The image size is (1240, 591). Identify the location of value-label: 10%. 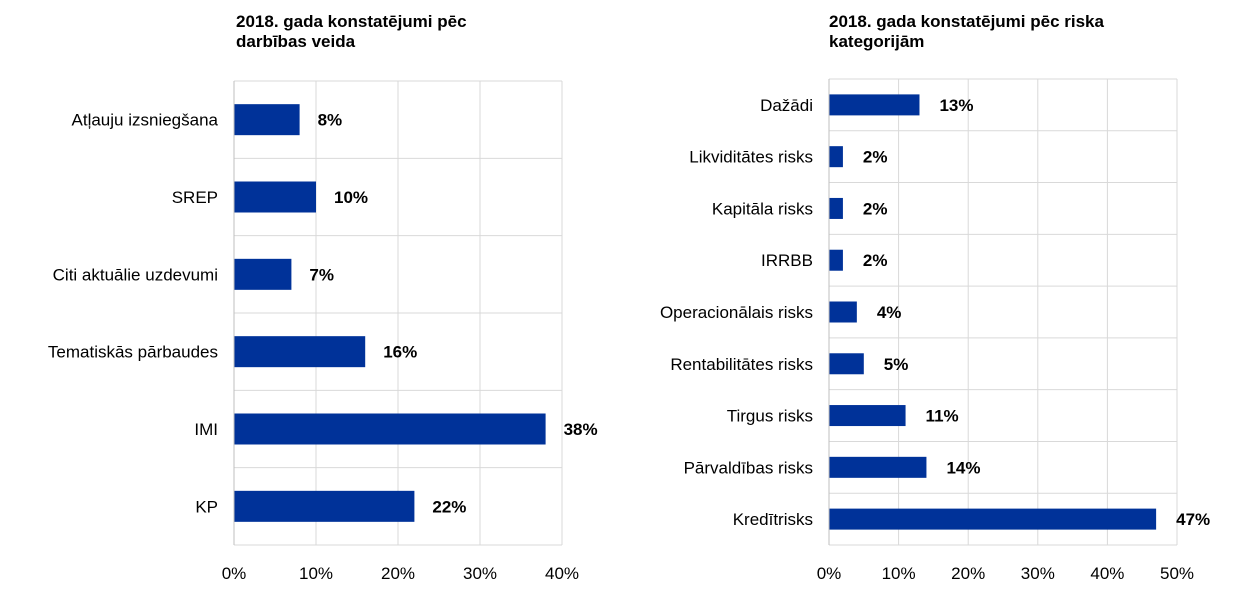
(351, 197).